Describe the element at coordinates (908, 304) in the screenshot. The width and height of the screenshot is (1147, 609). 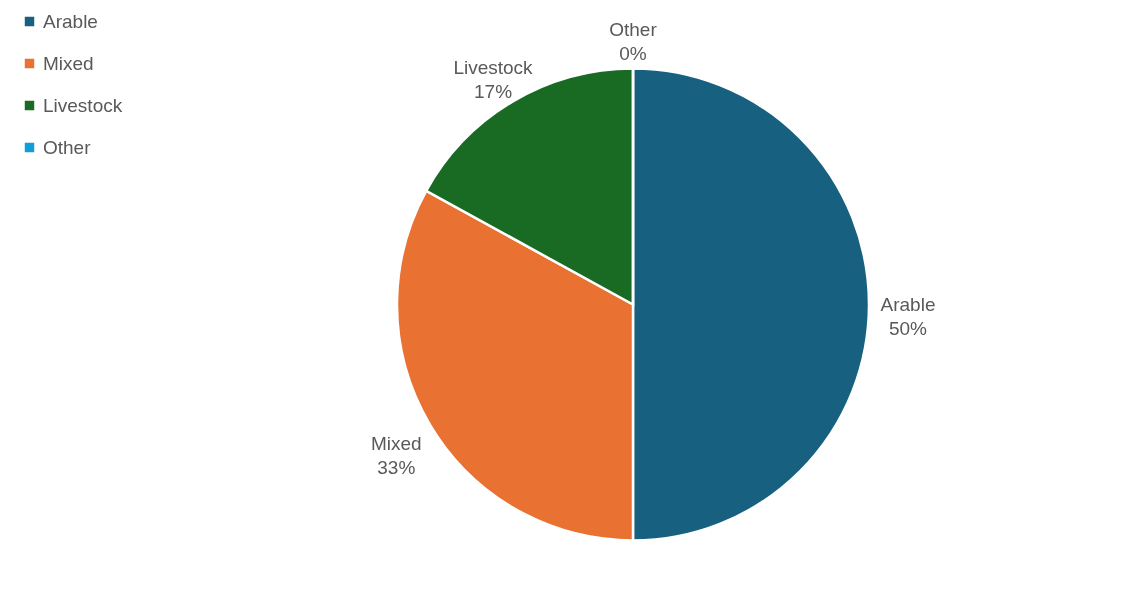
I see `slice-label: Arable` at that location.